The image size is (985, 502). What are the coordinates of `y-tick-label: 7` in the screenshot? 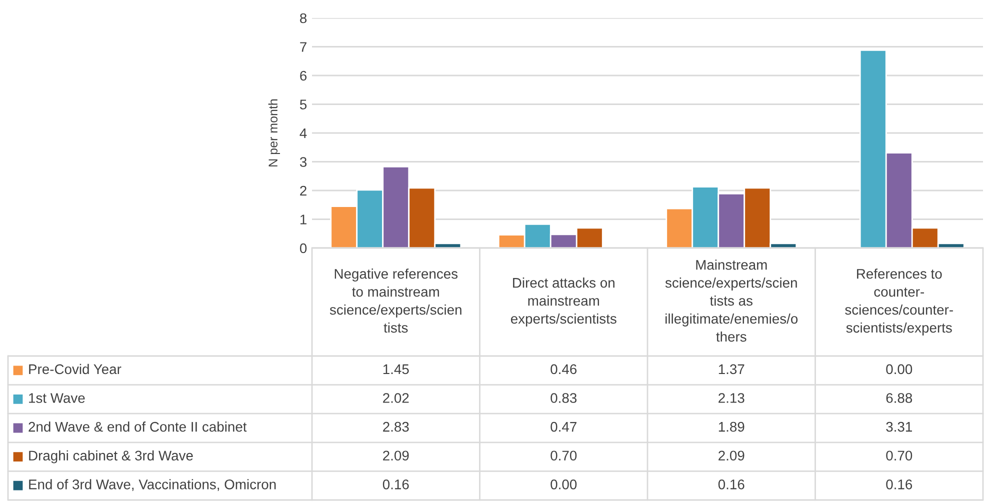 It's located at (303, 47).